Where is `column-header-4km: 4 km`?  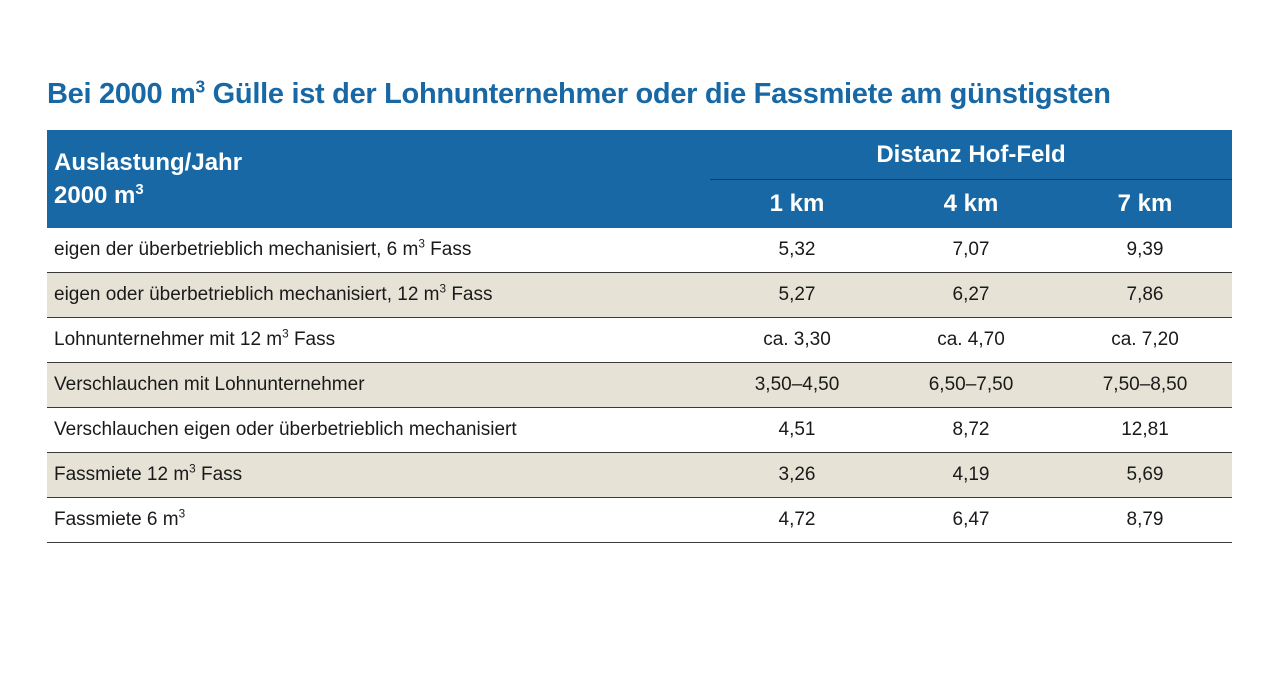
column-header-4km: 4 km is located at coordinates (971, 203).